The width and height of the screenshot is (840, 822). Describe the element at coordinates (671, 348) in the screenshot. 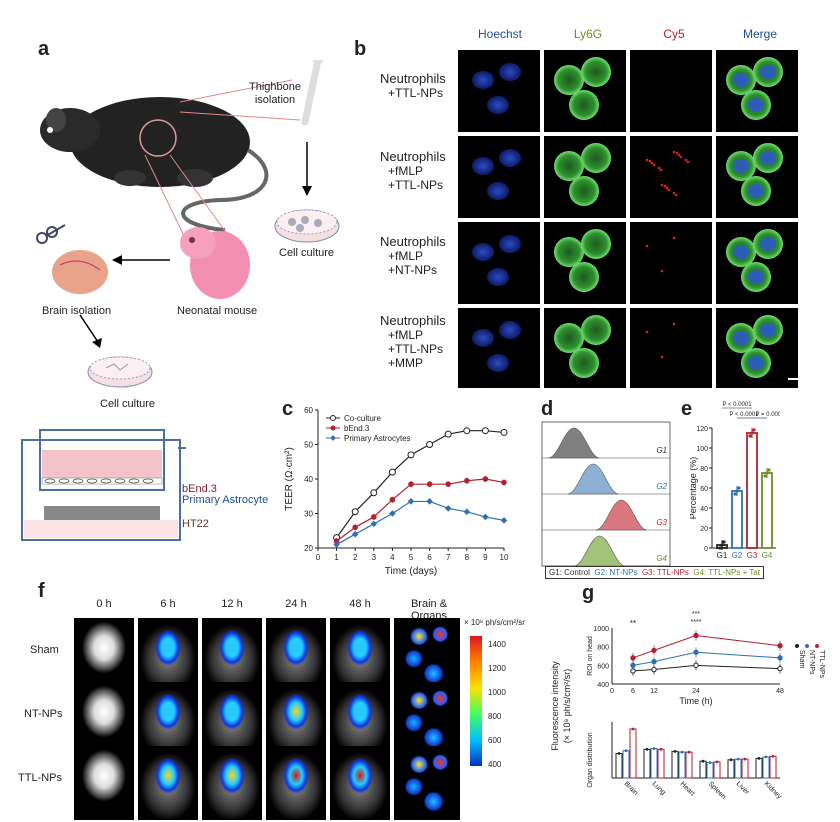

I see `micrograph-r4-c3` at that location.